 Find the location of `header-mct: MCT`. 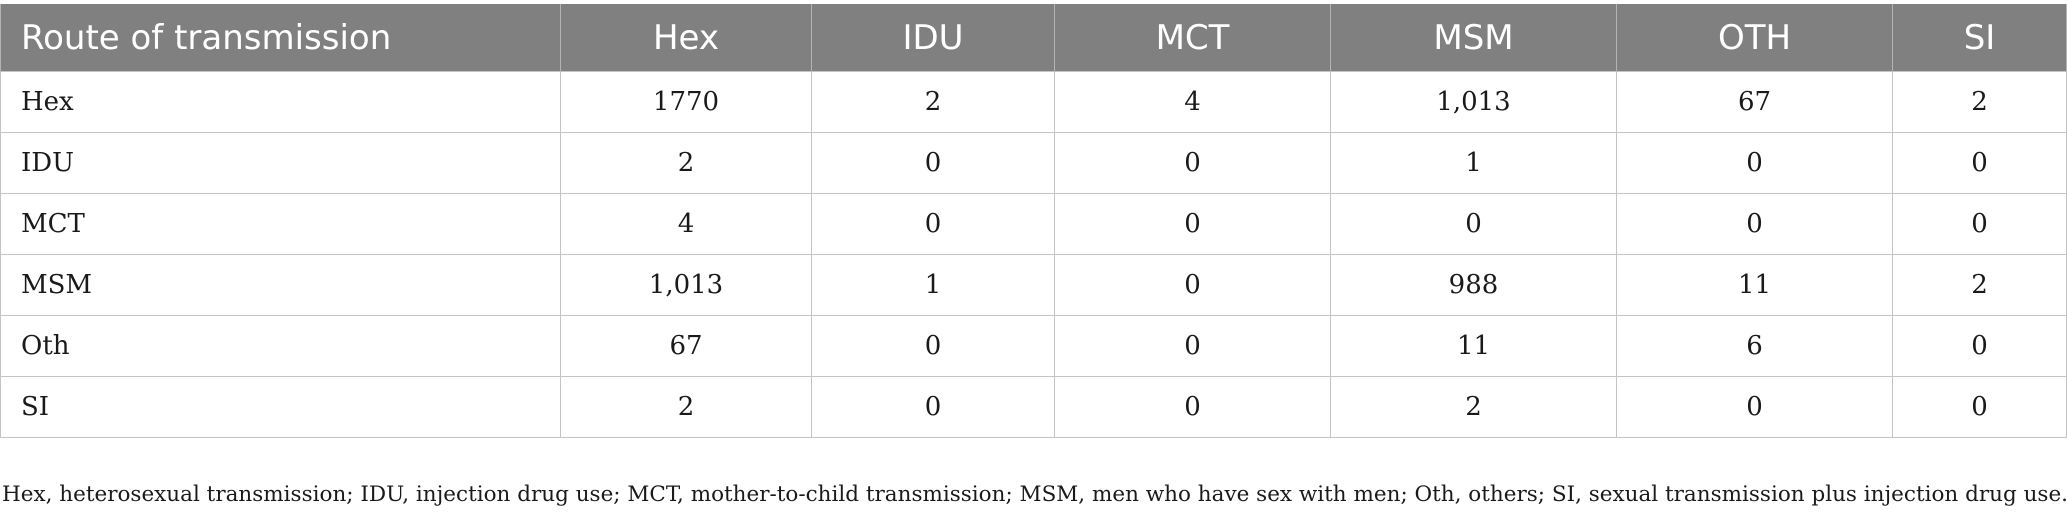

header-mct: MCT is located at coordinates (1192, 38).